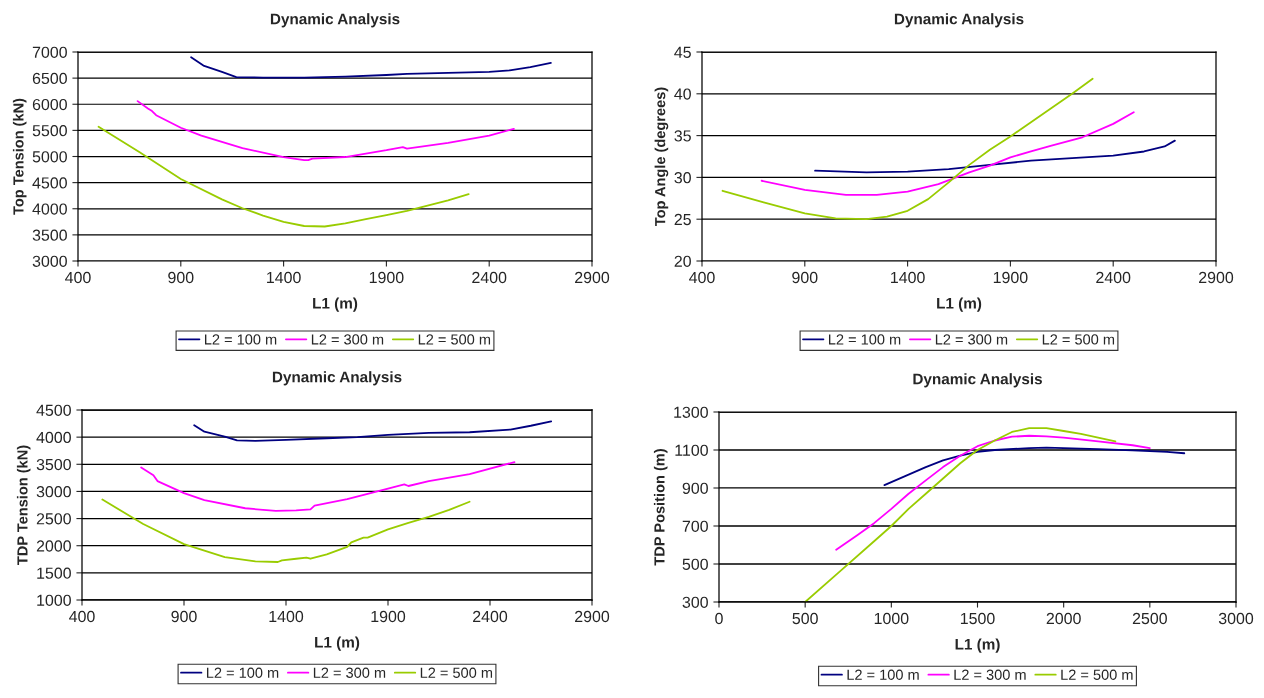 The image size is (1264, 698). What do you see at coordinates (19, 156) in the screenshot?
I see `y-axis-title: Top Tension (kN)` at bounding box center [19, 156].